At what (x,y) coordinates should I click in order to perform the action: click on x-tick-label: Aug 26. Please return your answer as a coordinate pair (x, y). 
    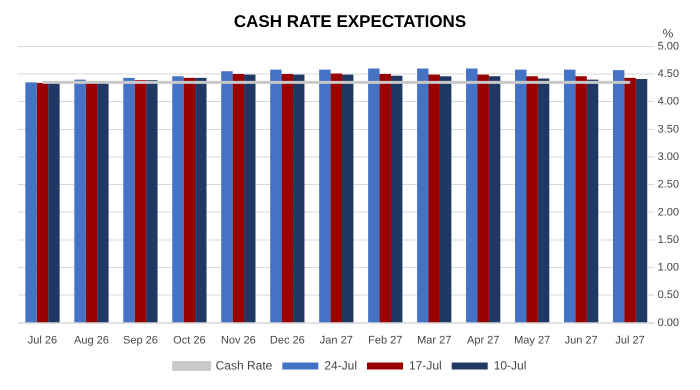
    Looking at the image, I should click on (91, 340).